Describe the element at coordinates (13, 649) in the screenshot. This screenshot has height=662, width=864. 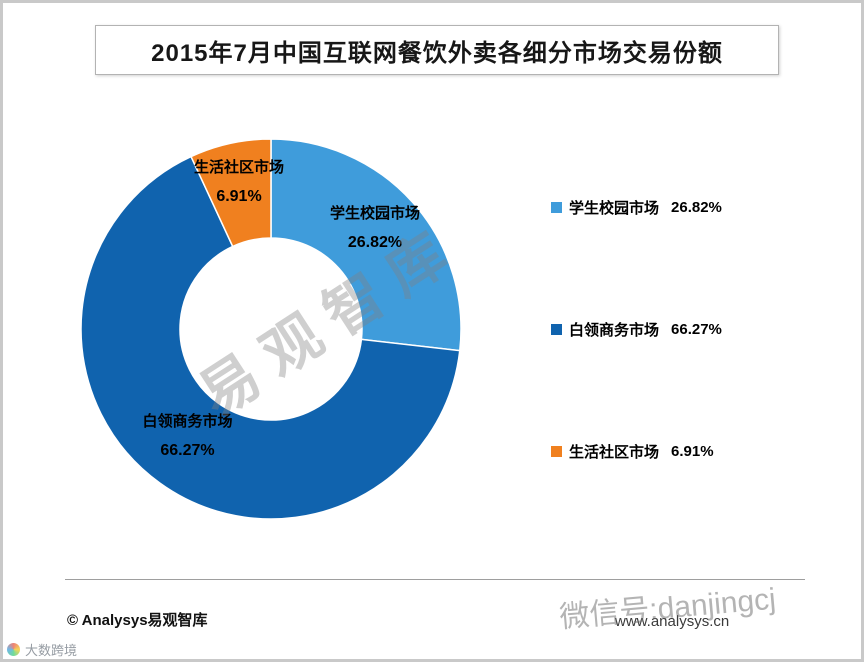
I see `corner-logo-icon` at that location.